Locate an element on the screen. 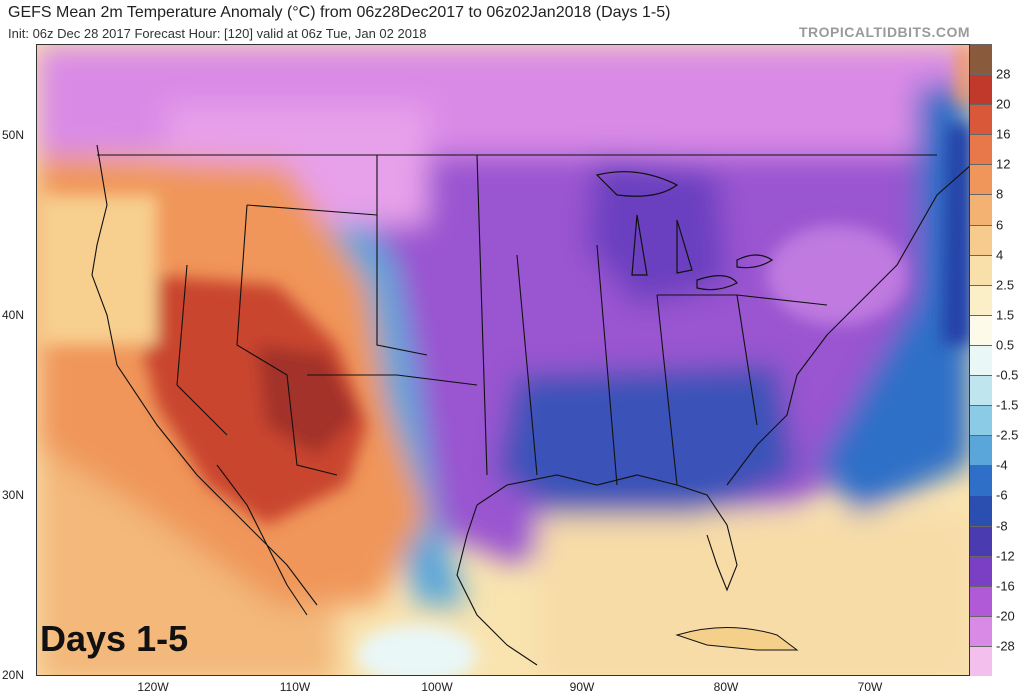 The image size is (1024, 696). lon-label-110w: 110W is located at coordinates (295, 687).